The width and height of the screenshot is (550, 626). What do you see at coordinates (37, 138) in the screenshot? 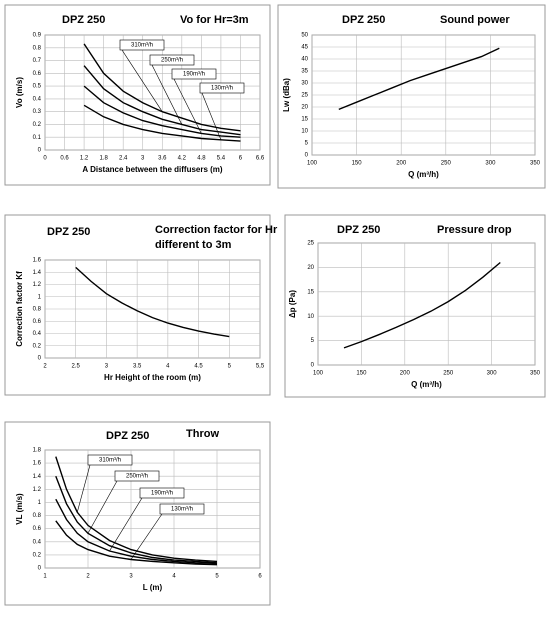
I see `y-tick-label: 0.1` at bounding box center [37, 138].